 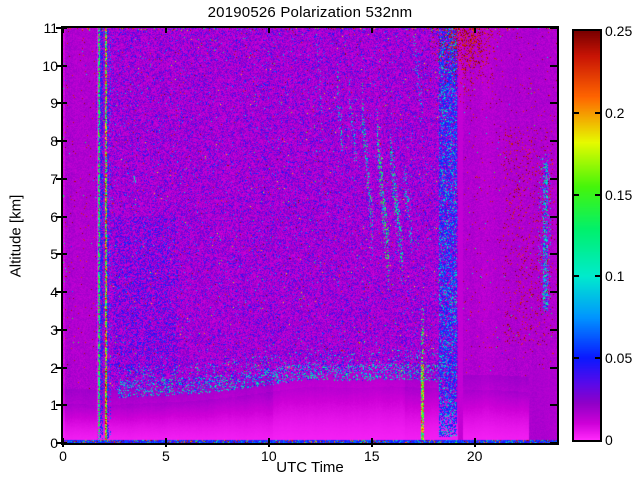 What do you see at coordinates (54, 141) in the screenshot?
I see `y-tick-label: 8` at bounding box center [54, 141].